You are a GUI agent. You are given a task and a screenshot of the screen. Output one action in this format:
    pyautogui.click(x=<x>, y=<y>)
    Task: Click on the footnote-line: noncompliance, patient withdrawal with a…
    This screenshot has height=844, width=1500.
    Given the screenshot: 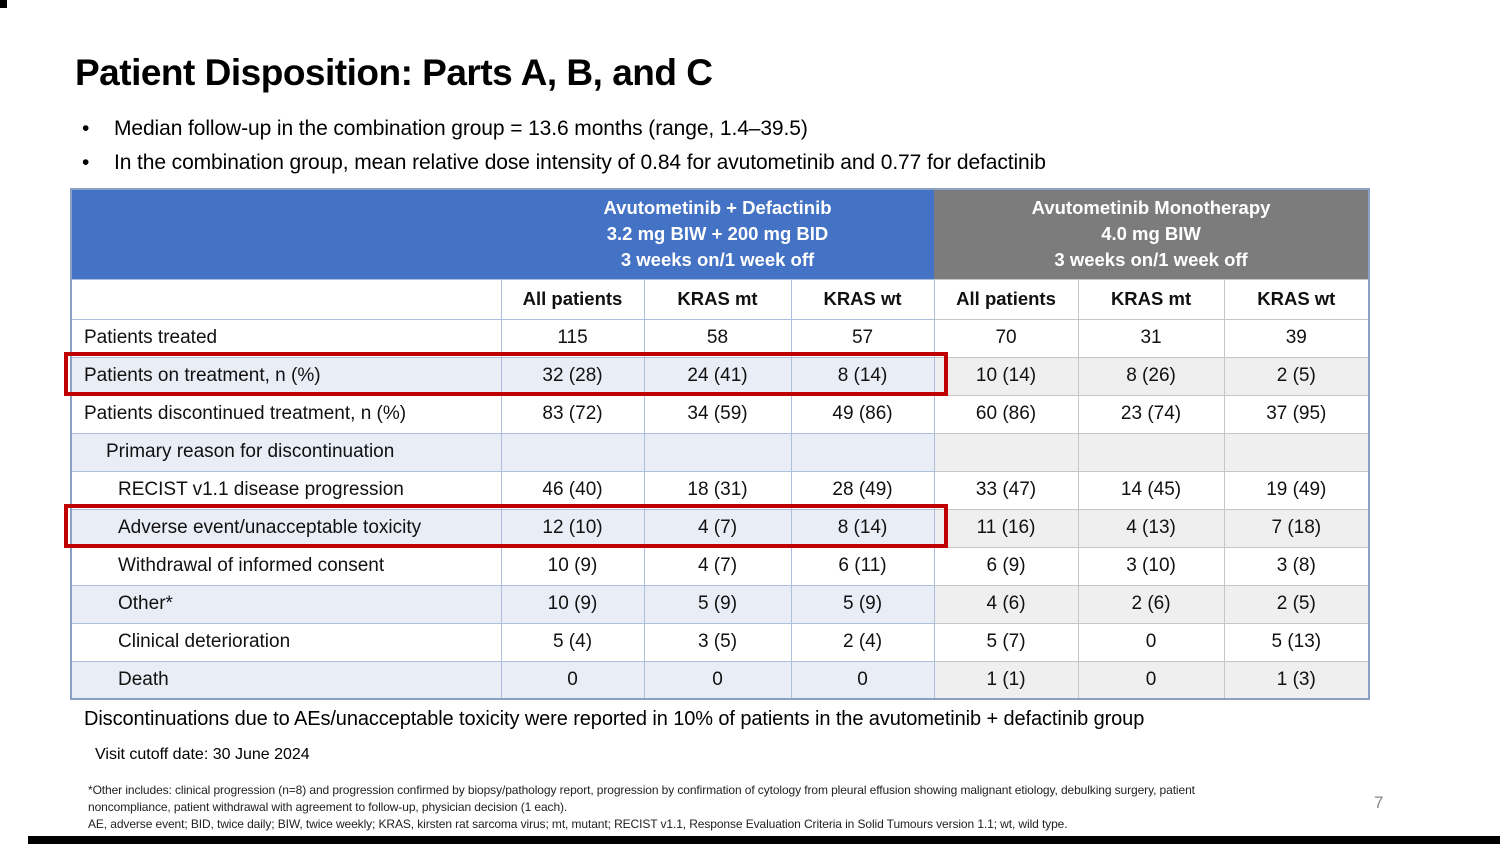 What is the action you would take?
    pyautogui.click(x=328, y=807)
    